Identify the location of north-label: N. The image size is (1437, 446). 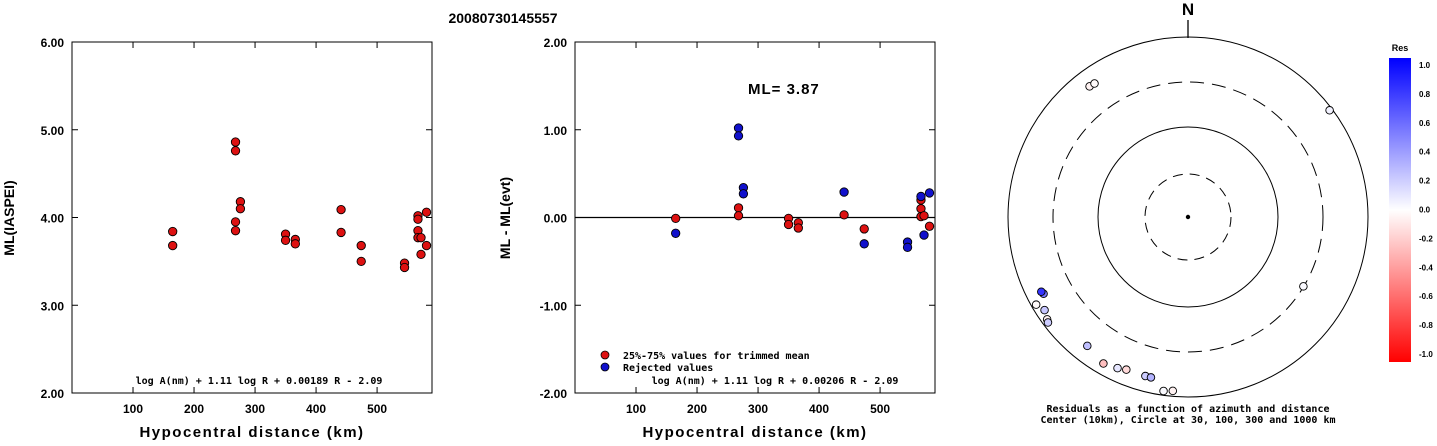
(1188, 9).